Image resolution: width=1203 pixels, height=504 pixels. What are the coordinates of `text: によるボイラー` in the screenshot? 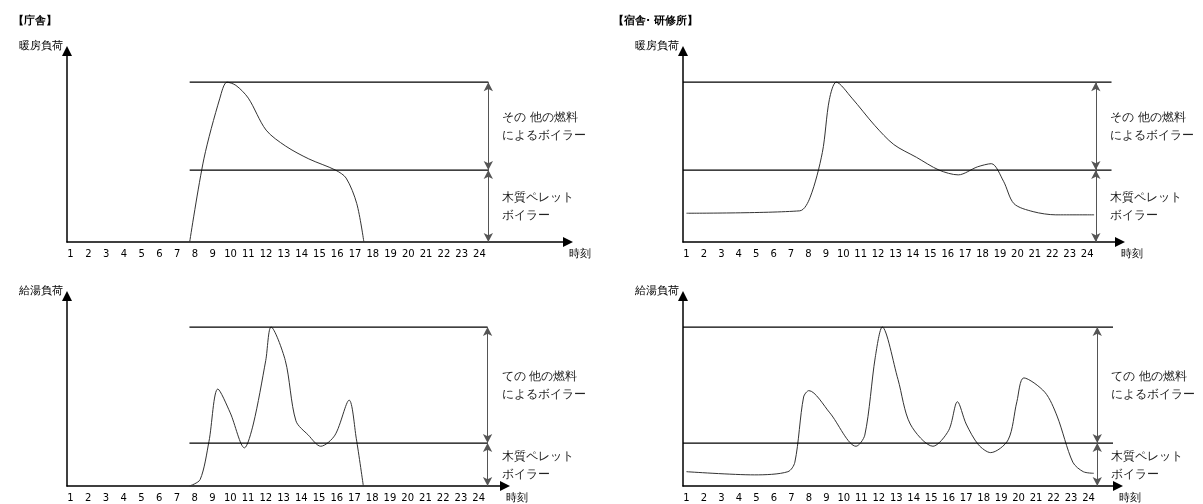 It's located at (543, 394).